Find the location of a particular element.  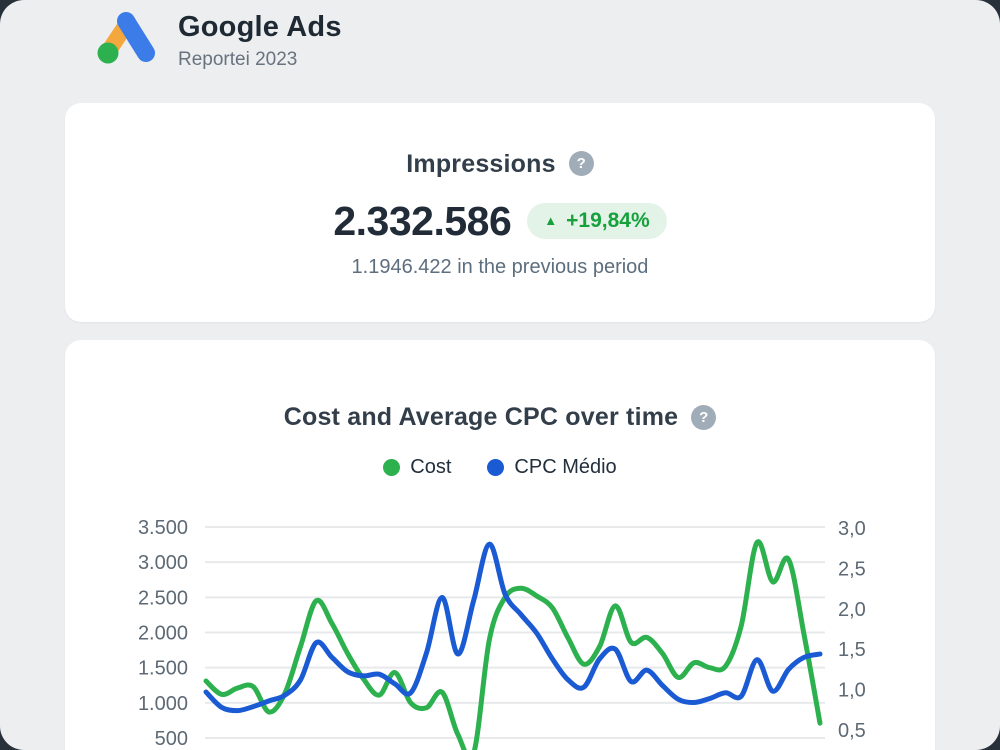

svg-text: 0,5 is located at coordinates (852, 731).